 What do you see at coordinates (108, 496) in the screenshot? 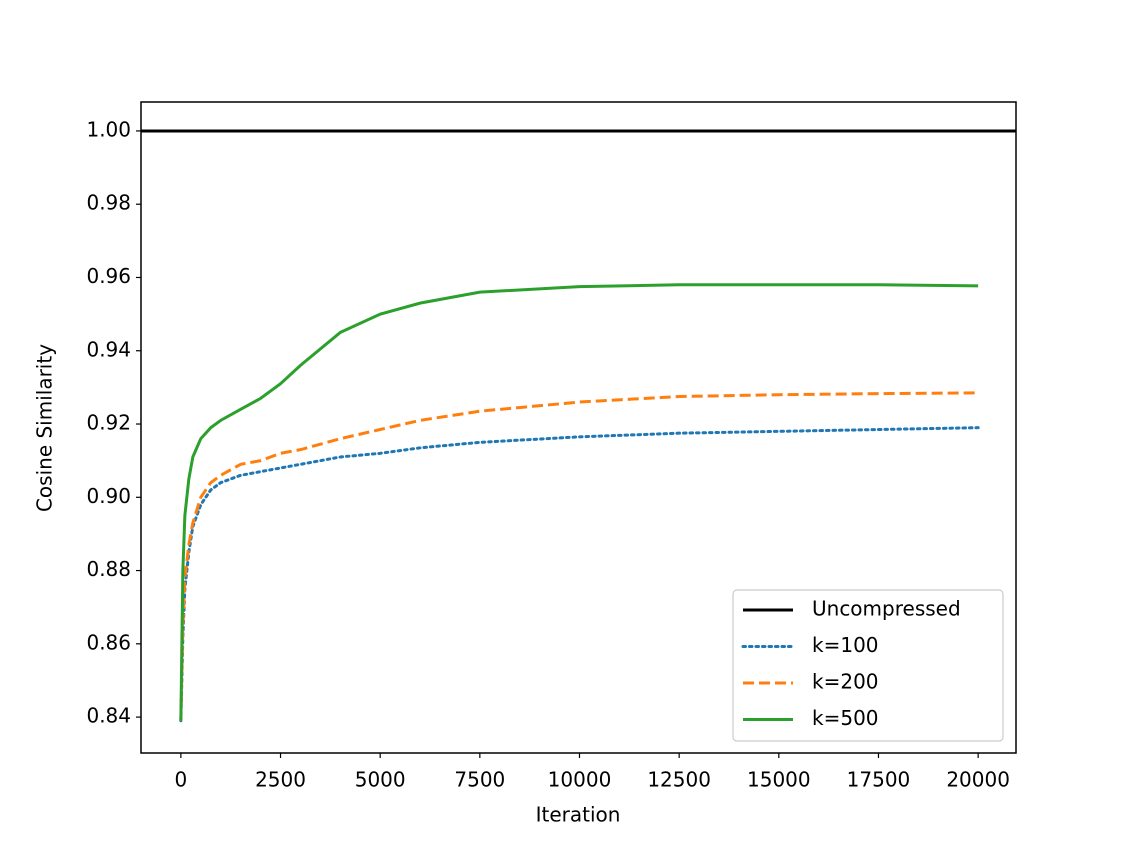
I see `y-tick-label: 0.90` at bounding box center [108, 496].